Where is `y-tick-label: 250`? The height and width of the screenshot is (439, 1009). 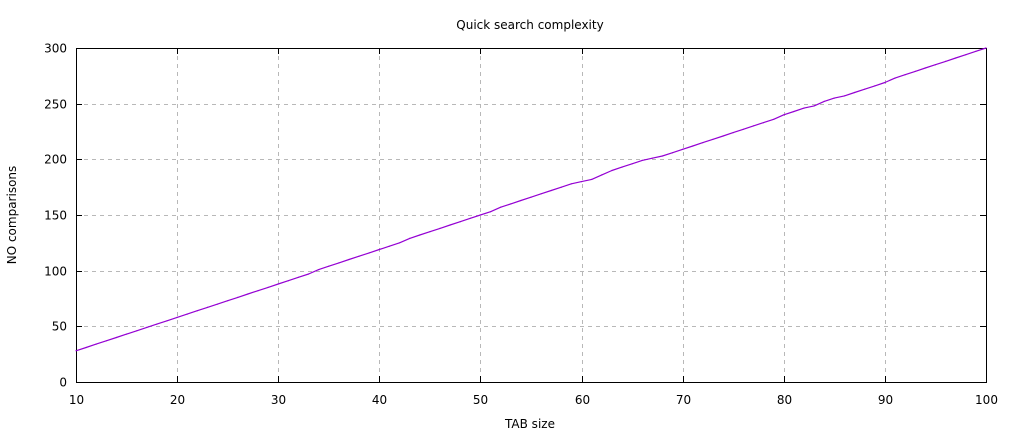 y-tick-label: 250 is located at coordinates (55, 105).